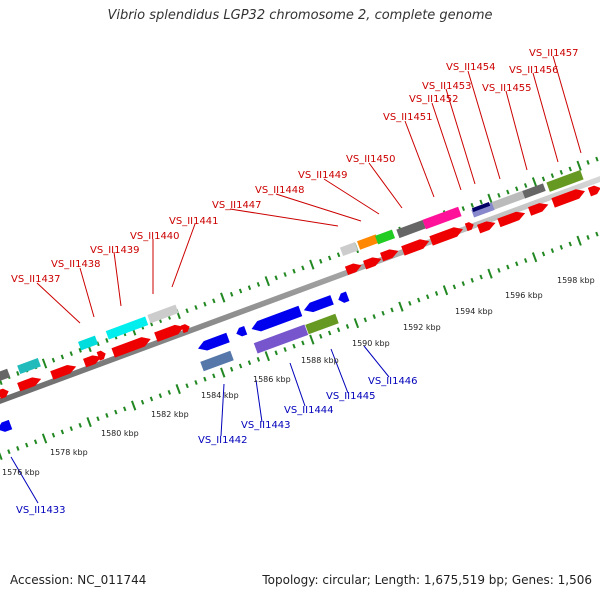  Describe the element at coordinates (371, 159) in the screenshot. I see `forward-gene-label: VS_II1450` at that location.